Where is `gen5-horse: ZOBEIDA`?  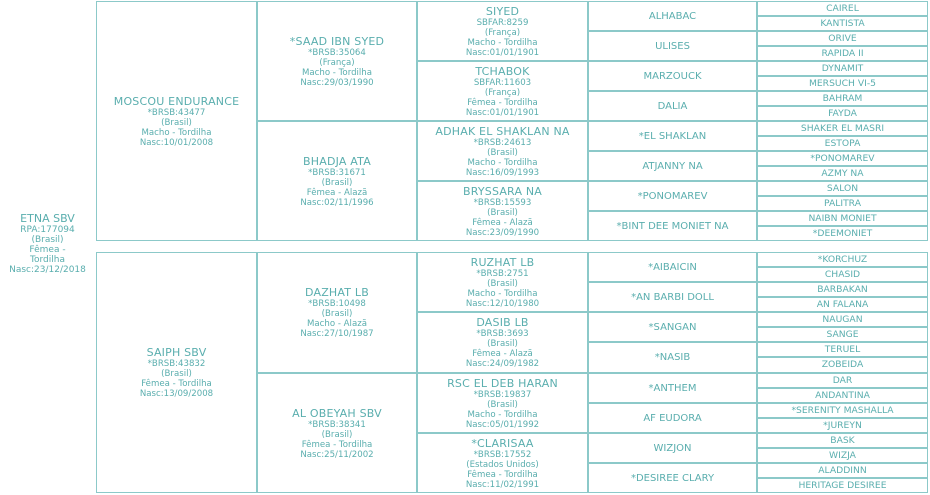
gen5-horse: ZOBEIDA is located at coordinates (842, 365).